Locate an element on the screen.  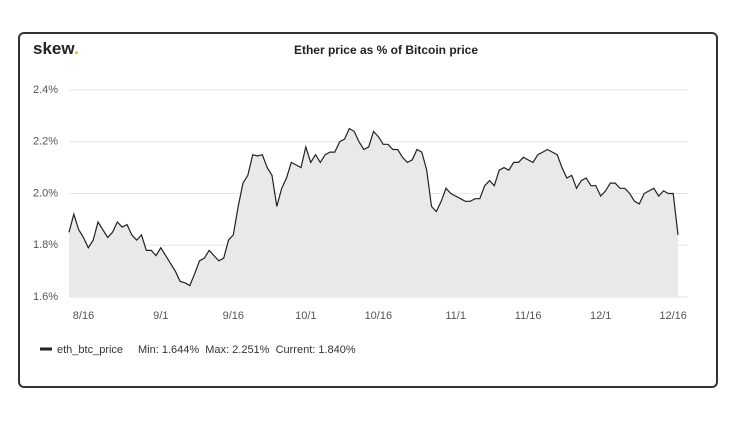
x-tick-label: 10/1 is located at coordinates (305, 316).